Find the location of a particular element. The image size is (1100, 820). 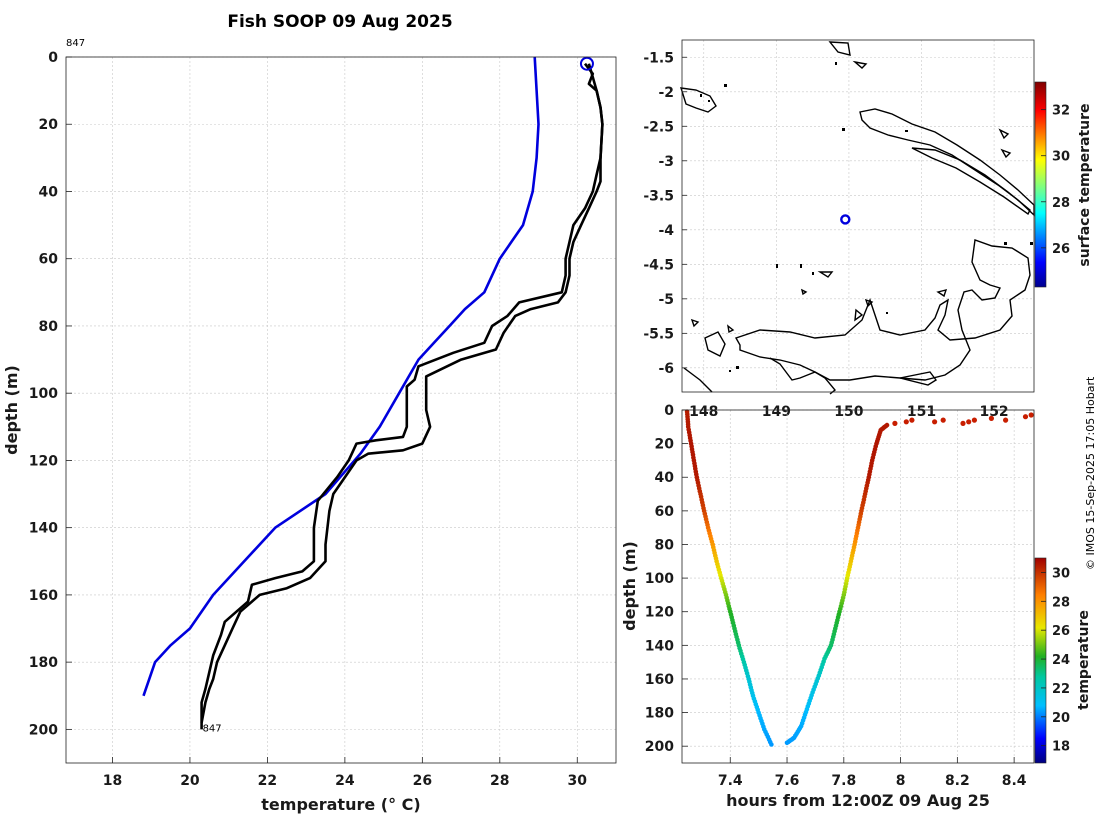

temperature-colorbar-label: temperature is located at coordinates (1084, 660).